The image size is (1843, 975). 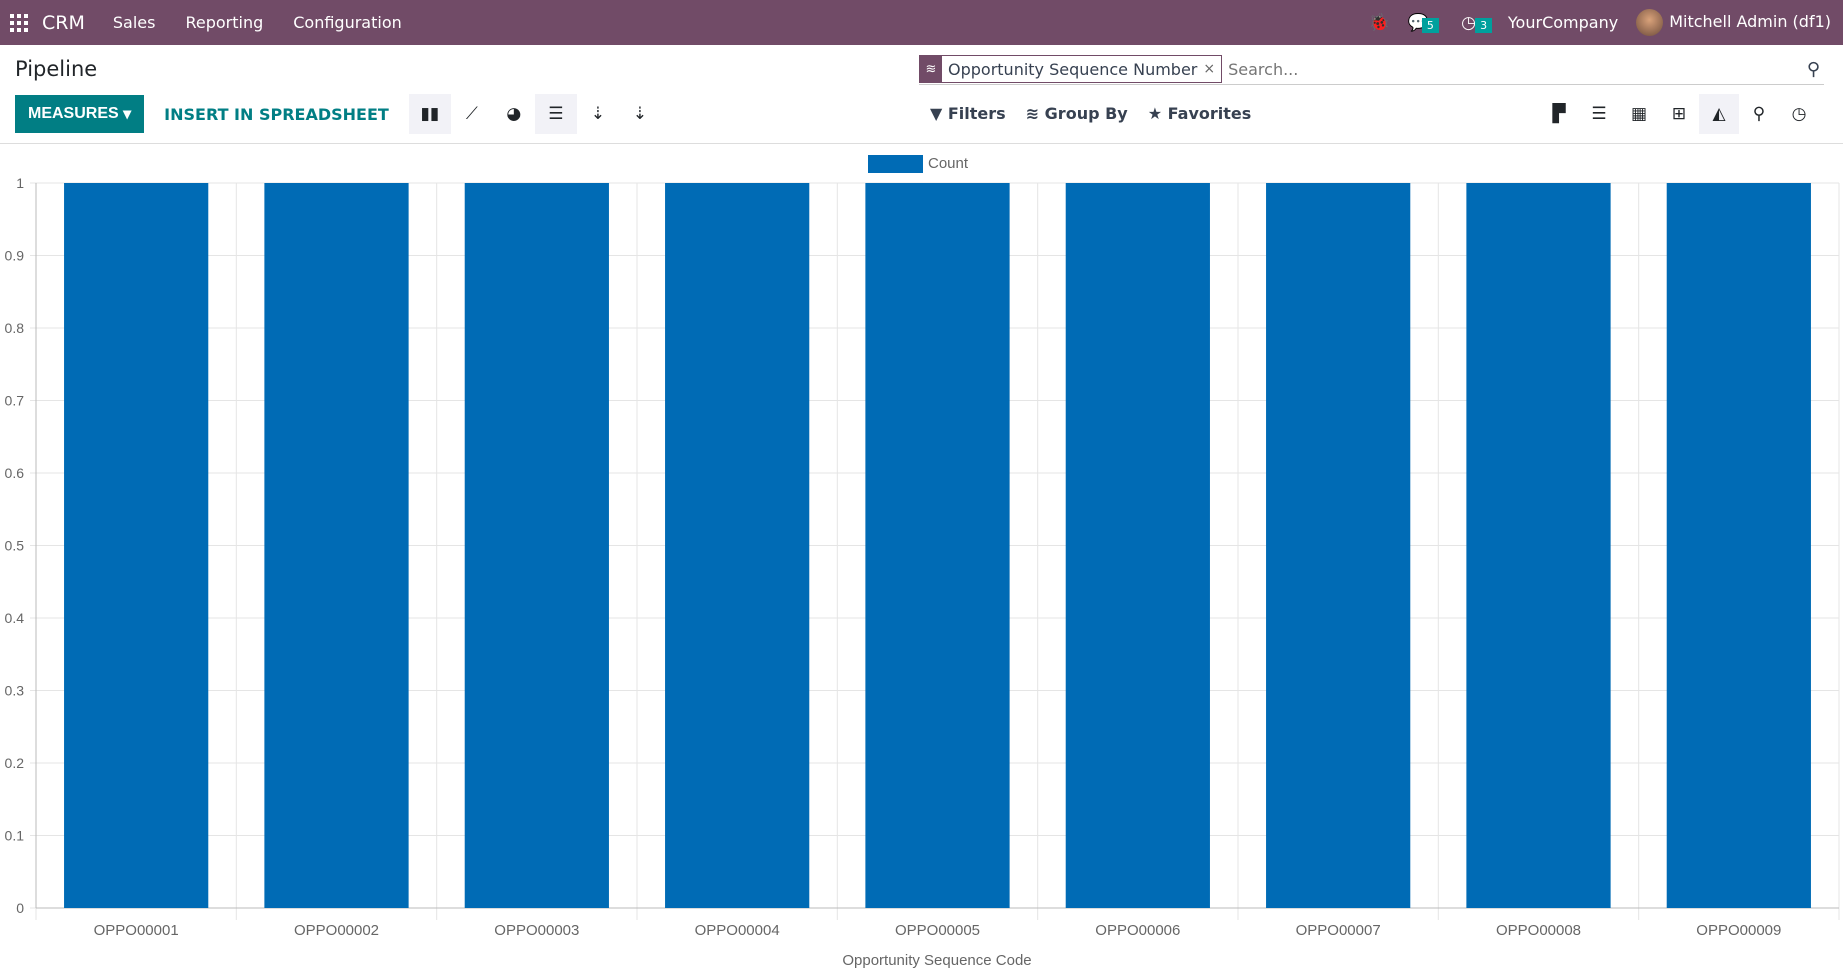 I want to click on group-by-layers-icon: ≋, so click(x=931, y=69).